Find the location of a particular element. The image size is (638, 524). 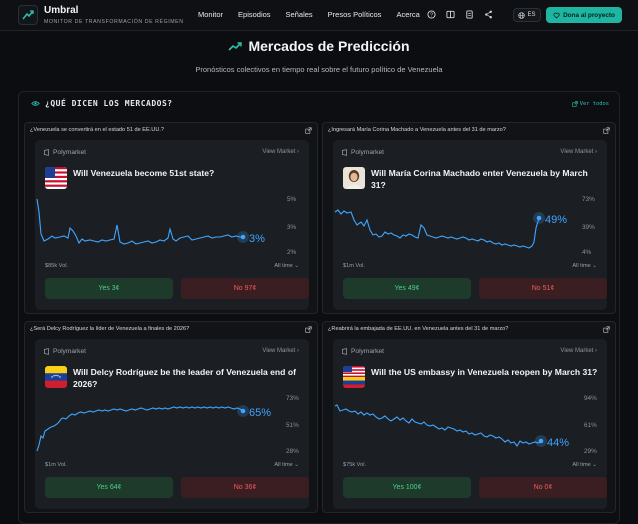

menu-item-episodios: Episodios is located at coordinates (254, 14).